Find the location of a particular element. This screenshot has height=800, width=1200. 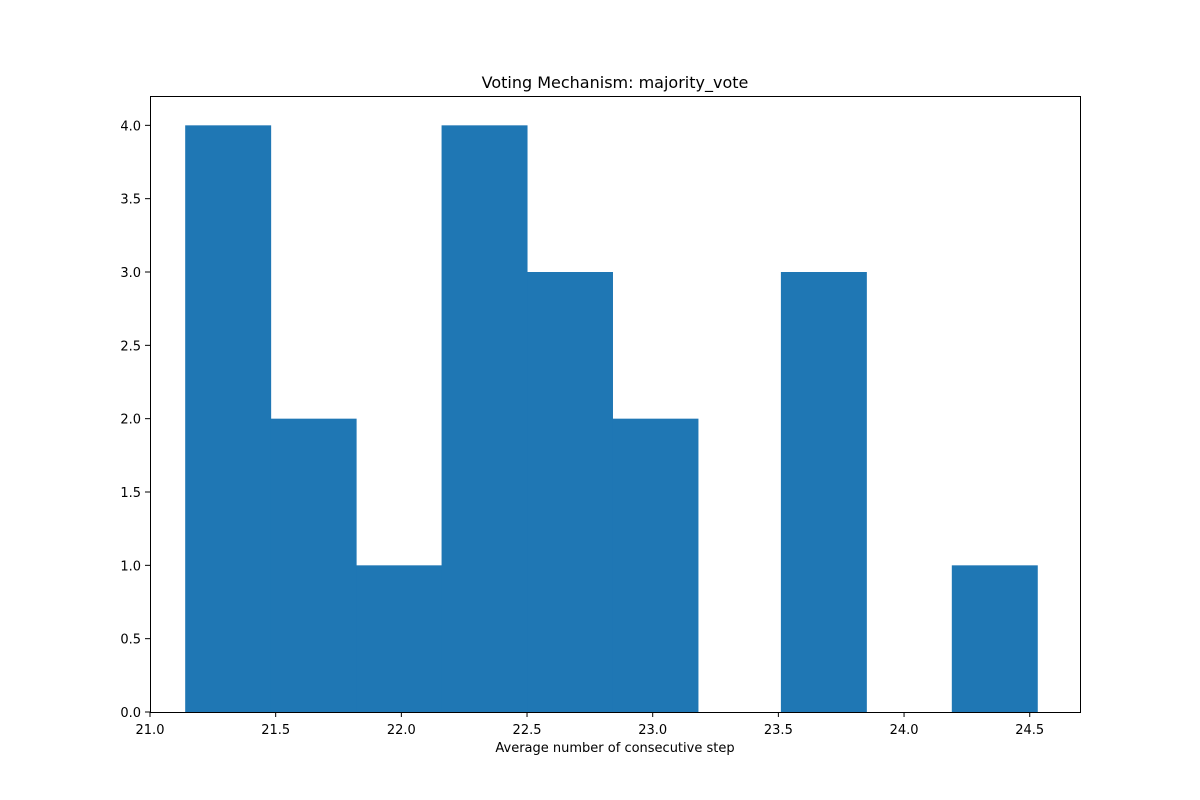

x-tick-label: 22.5 is located at coordinates (527, 730).